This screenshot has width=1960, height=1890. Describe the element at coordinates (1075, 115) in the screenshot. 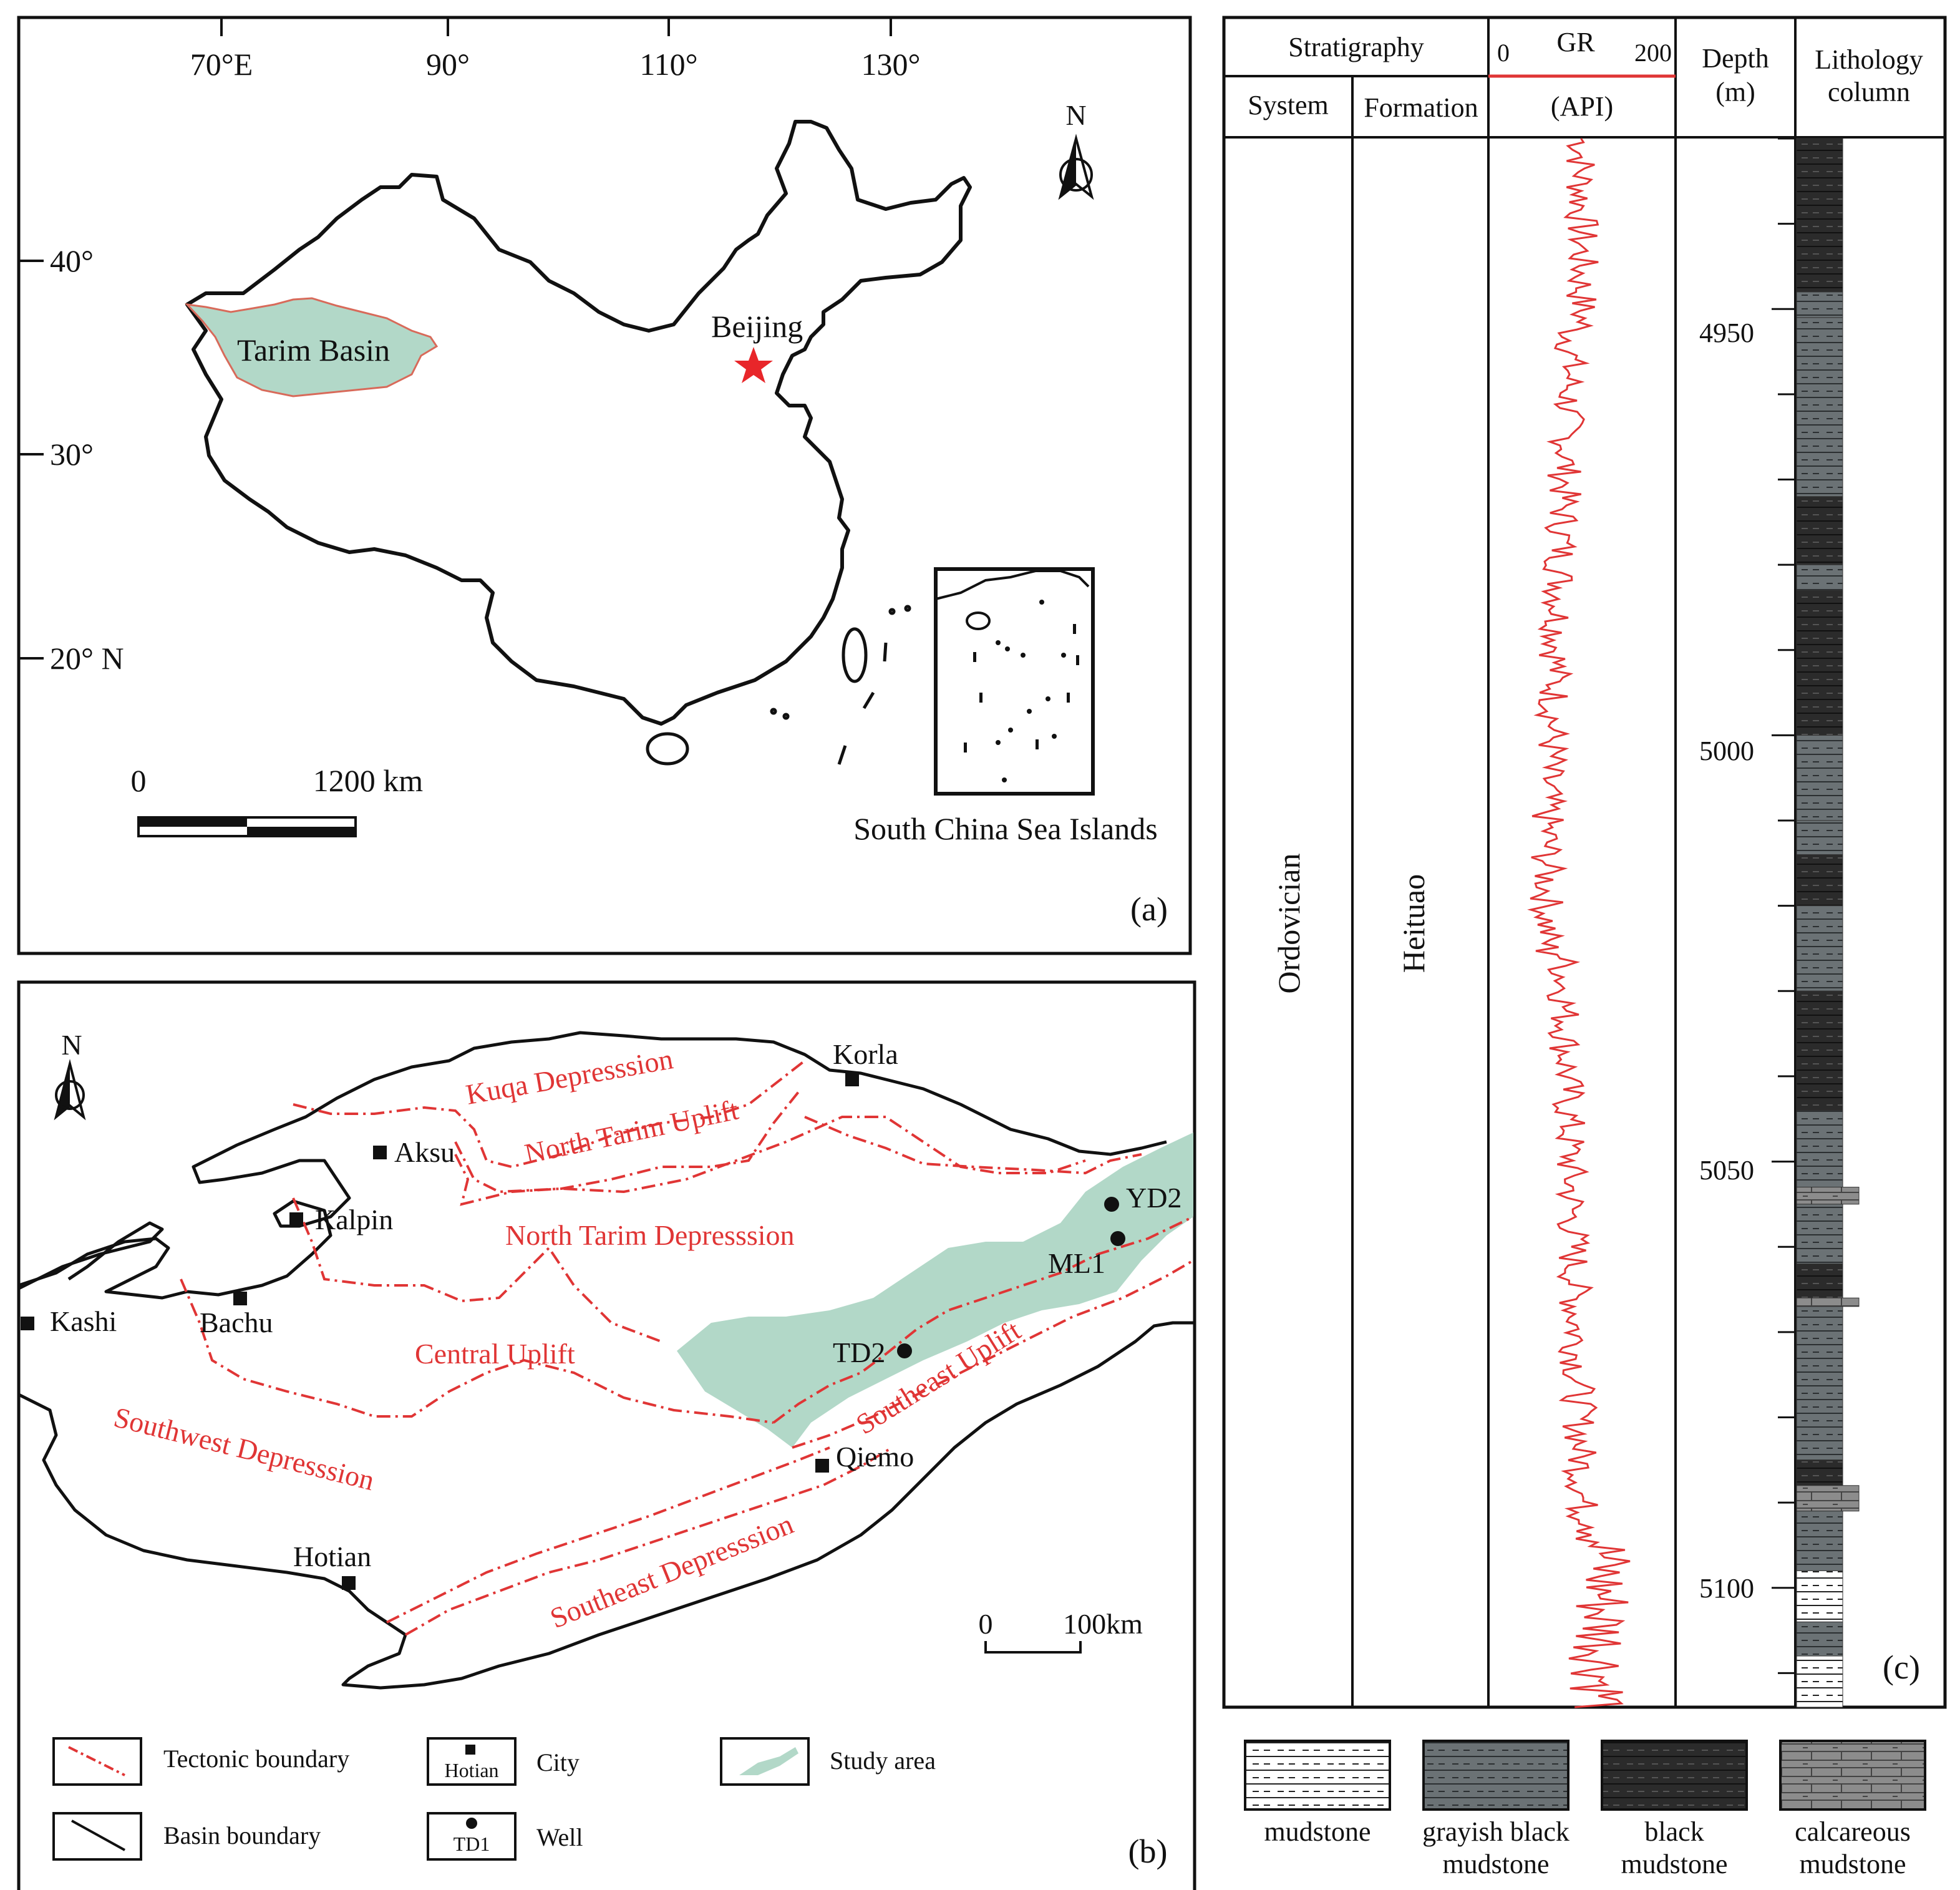

I see `north-label: N` at that location.